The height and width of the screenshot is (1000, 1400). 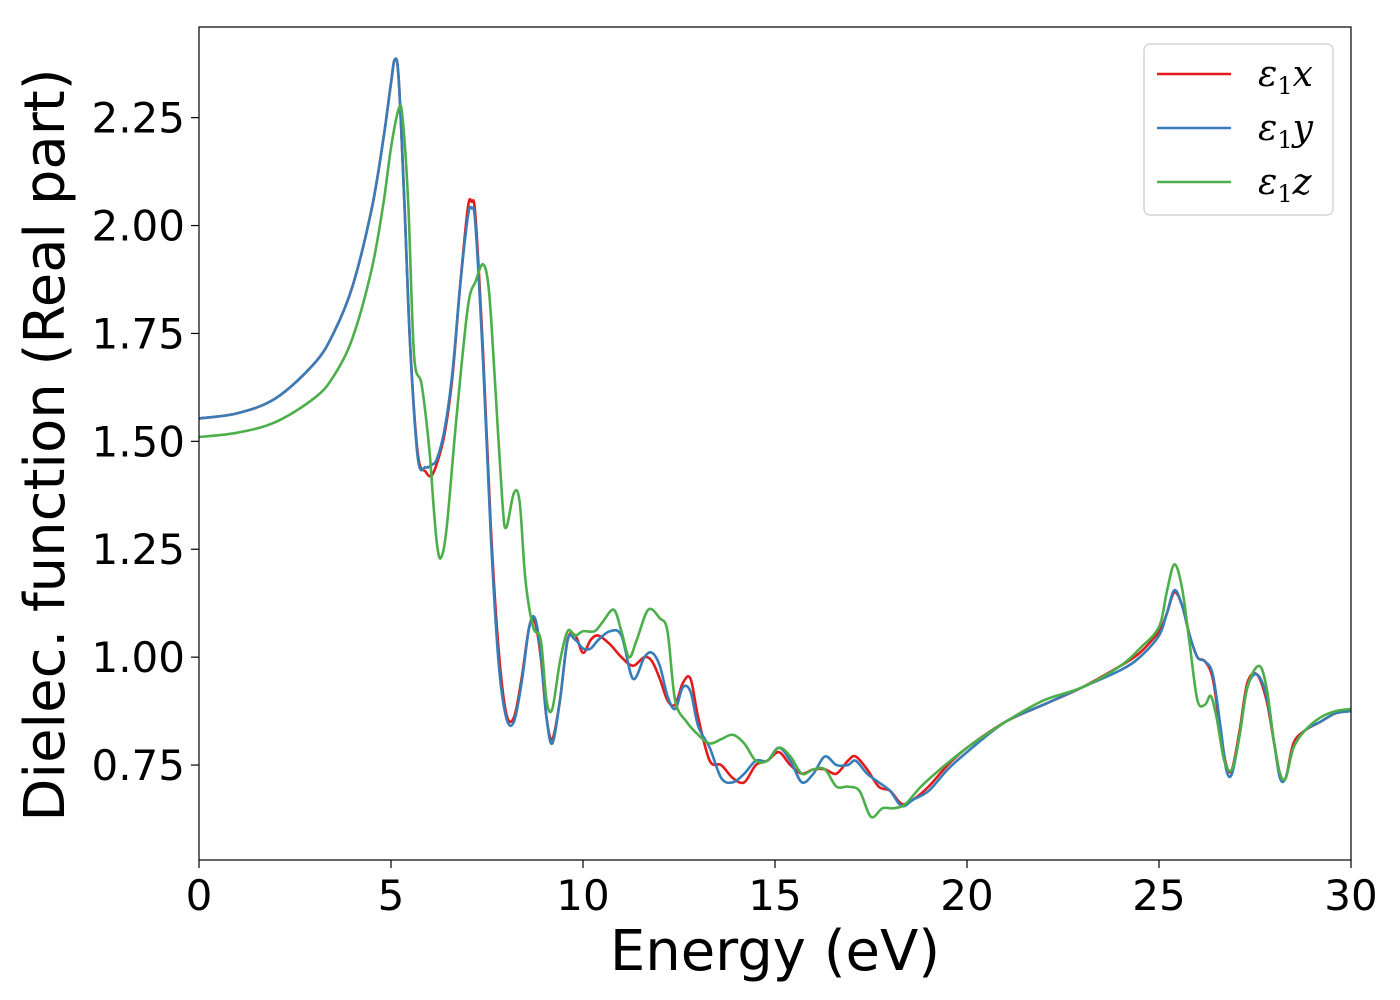 What do you see at coordinates (1350, 895) in the screenshot?
I see `x-tick-label: 30` at bounding box center [1350, 895].